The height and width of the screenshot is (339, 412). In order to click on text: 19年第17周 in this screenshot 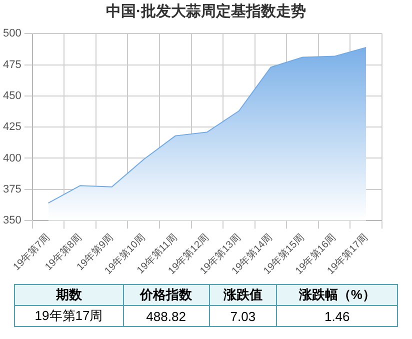, I will do `click(69, 316)`.